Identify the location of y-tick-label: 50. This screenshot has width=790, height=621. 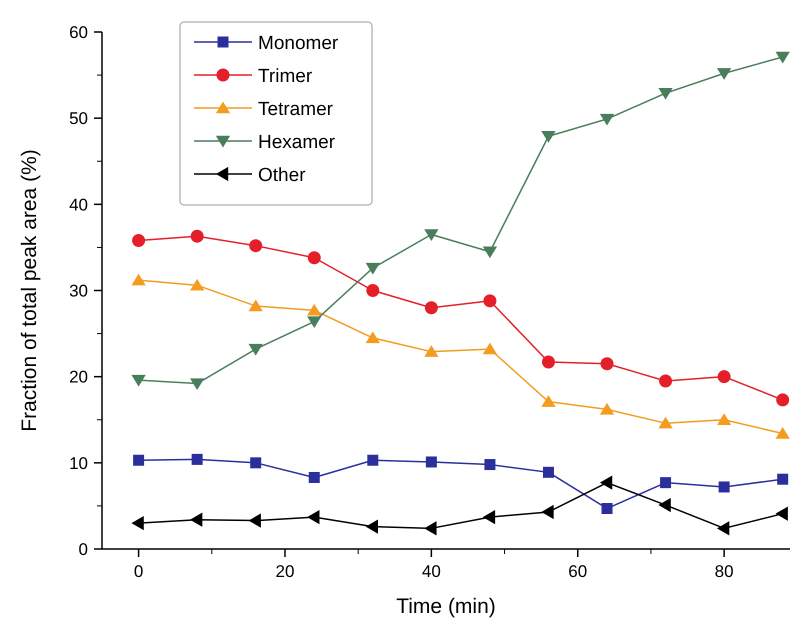
(78, 118).